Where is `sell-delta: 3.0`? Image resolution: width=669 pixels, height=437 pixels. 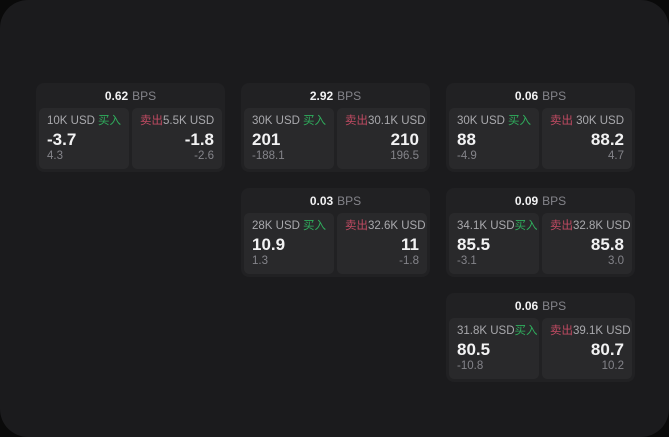 sell-delta: 3.0 is located at coordinates (616, 261).